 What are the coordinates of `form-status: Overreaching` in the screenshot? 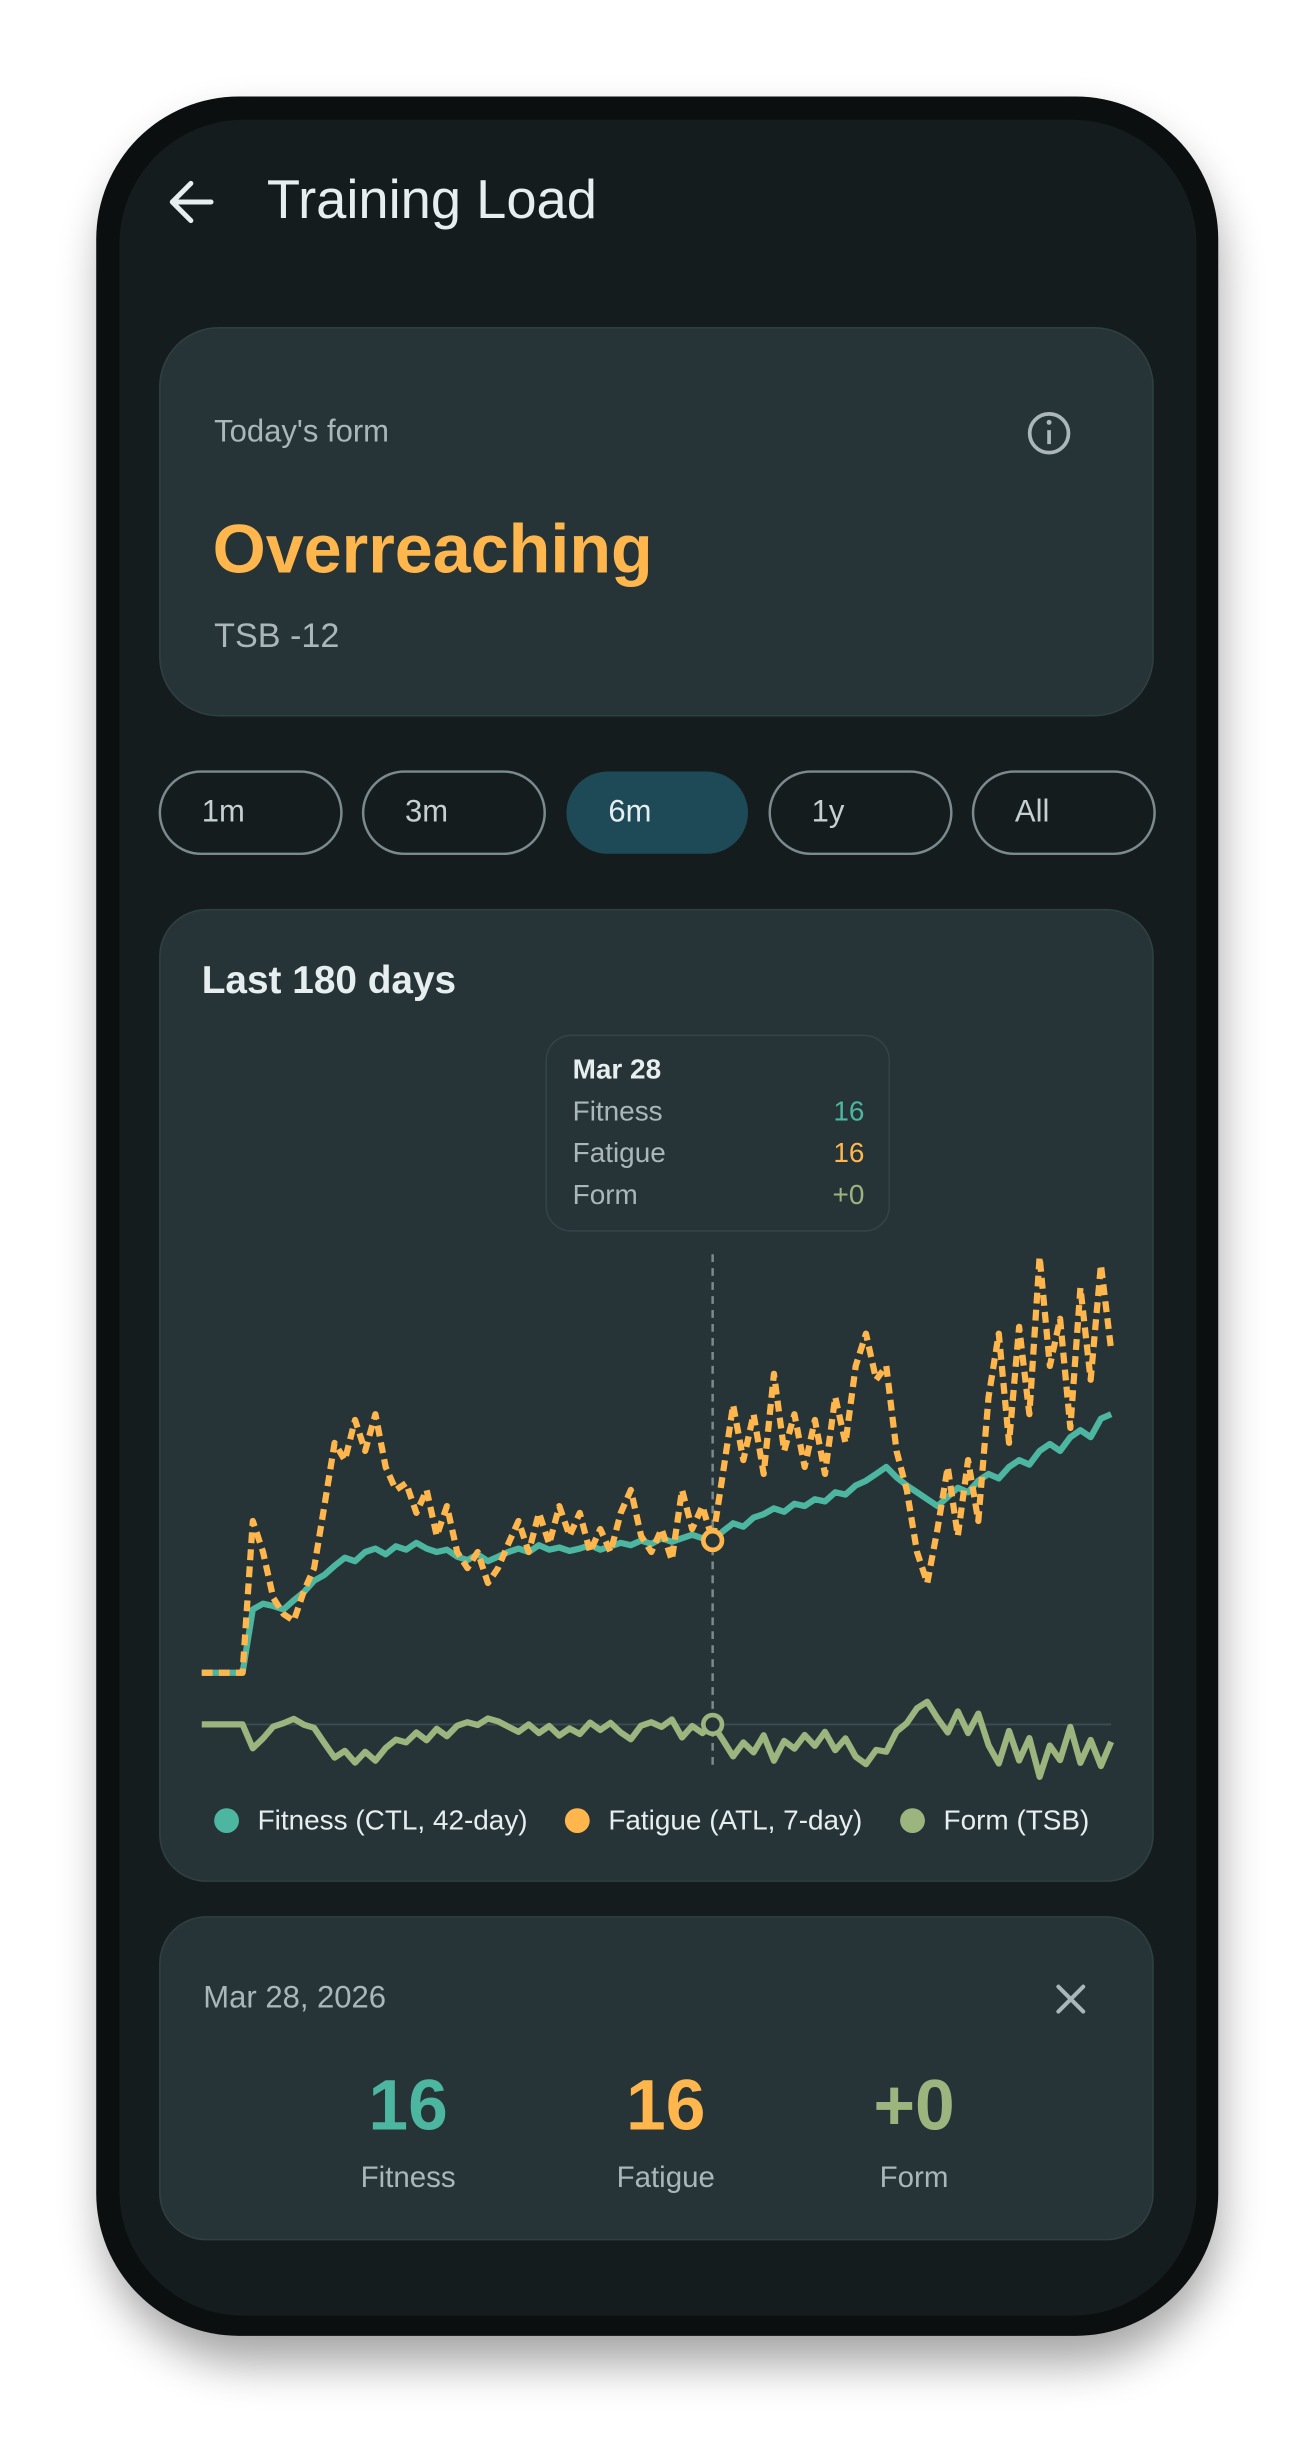 It's located at (433, 549).